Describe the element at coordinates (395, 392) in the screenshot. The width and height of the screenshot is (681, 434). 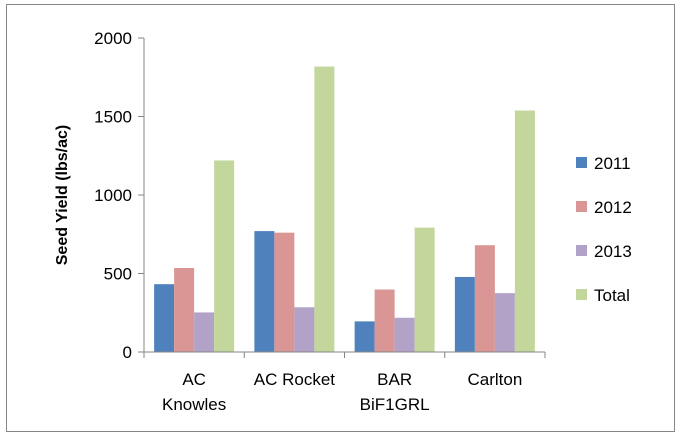
I see `x-category-label: BAR BiF1GRL` at that location.